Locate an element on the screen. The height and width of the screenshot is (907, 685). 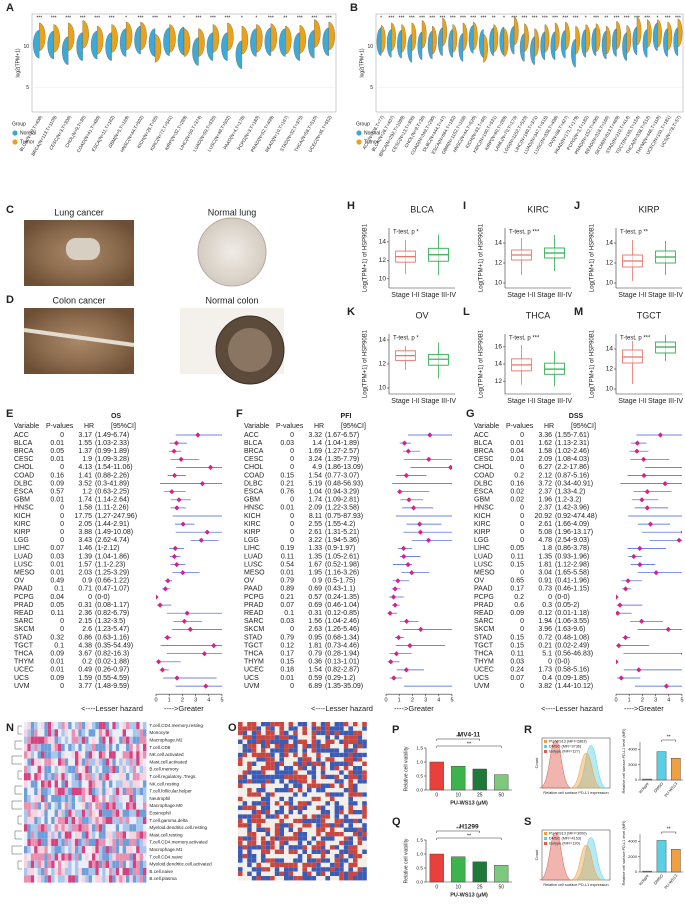
x-tick-label: 0 is located at coordinates (615, 701).